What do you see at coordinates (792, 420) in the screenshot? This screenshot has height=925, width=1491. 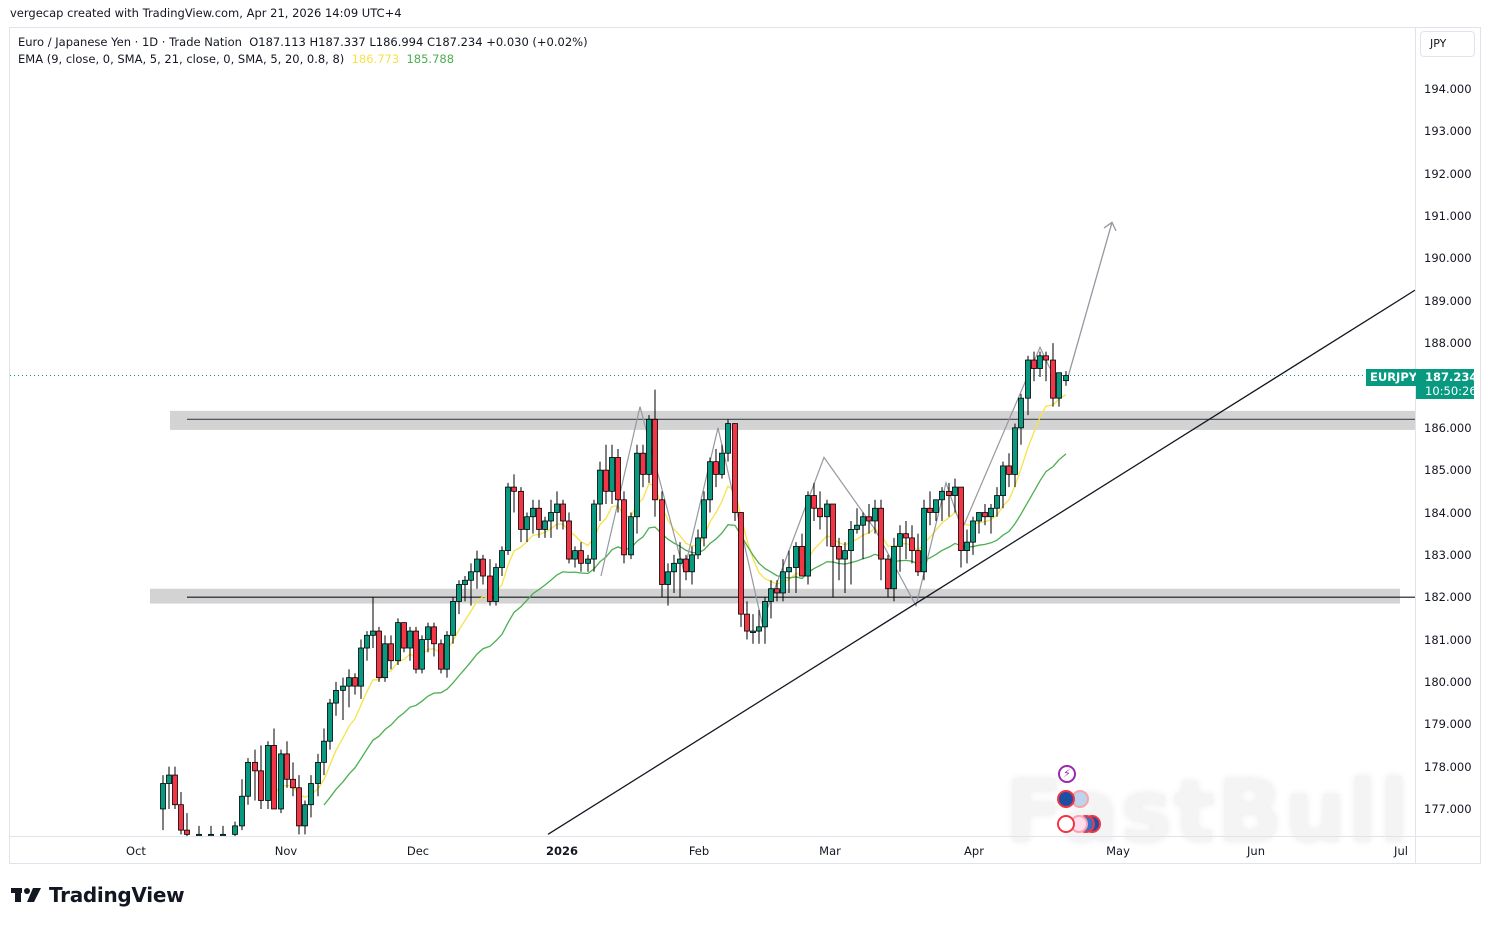 I see `resistance-zone` at bounding box center [792, 420].